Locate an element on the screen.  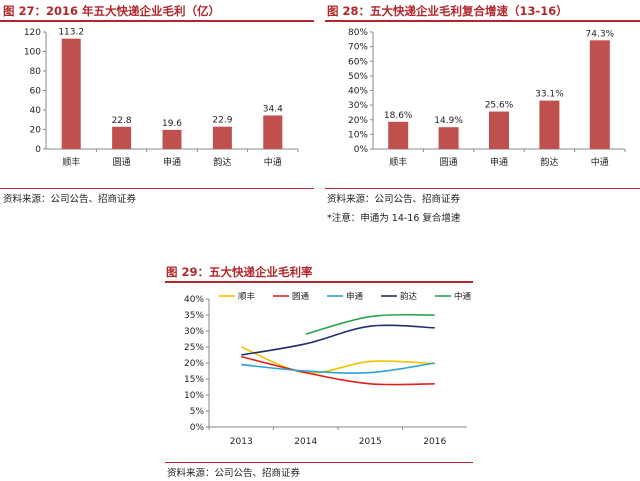
fig29-legend-label-3: 韵达 is located at coordinates (409, 296).